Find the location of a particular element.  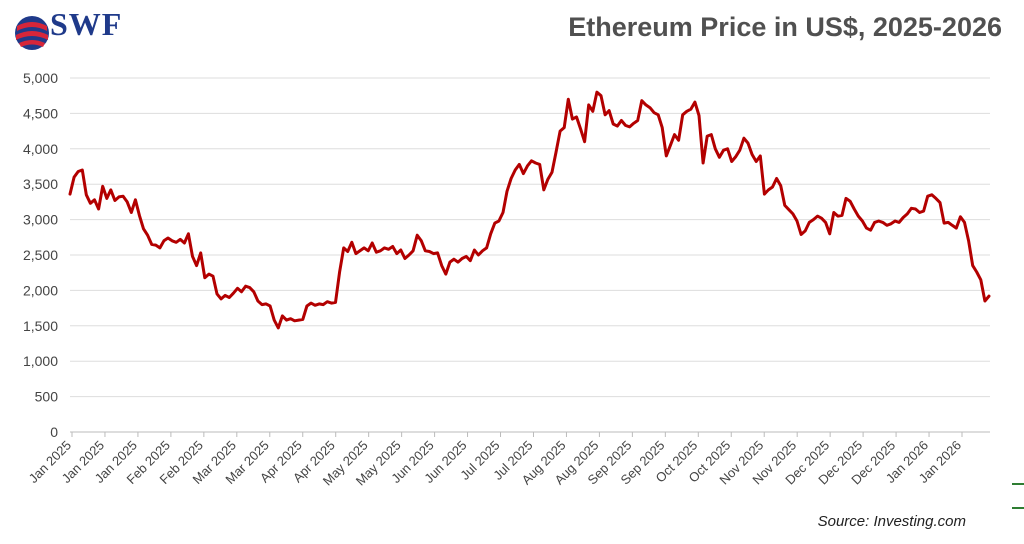

logo is located at coordinates (32, 33).